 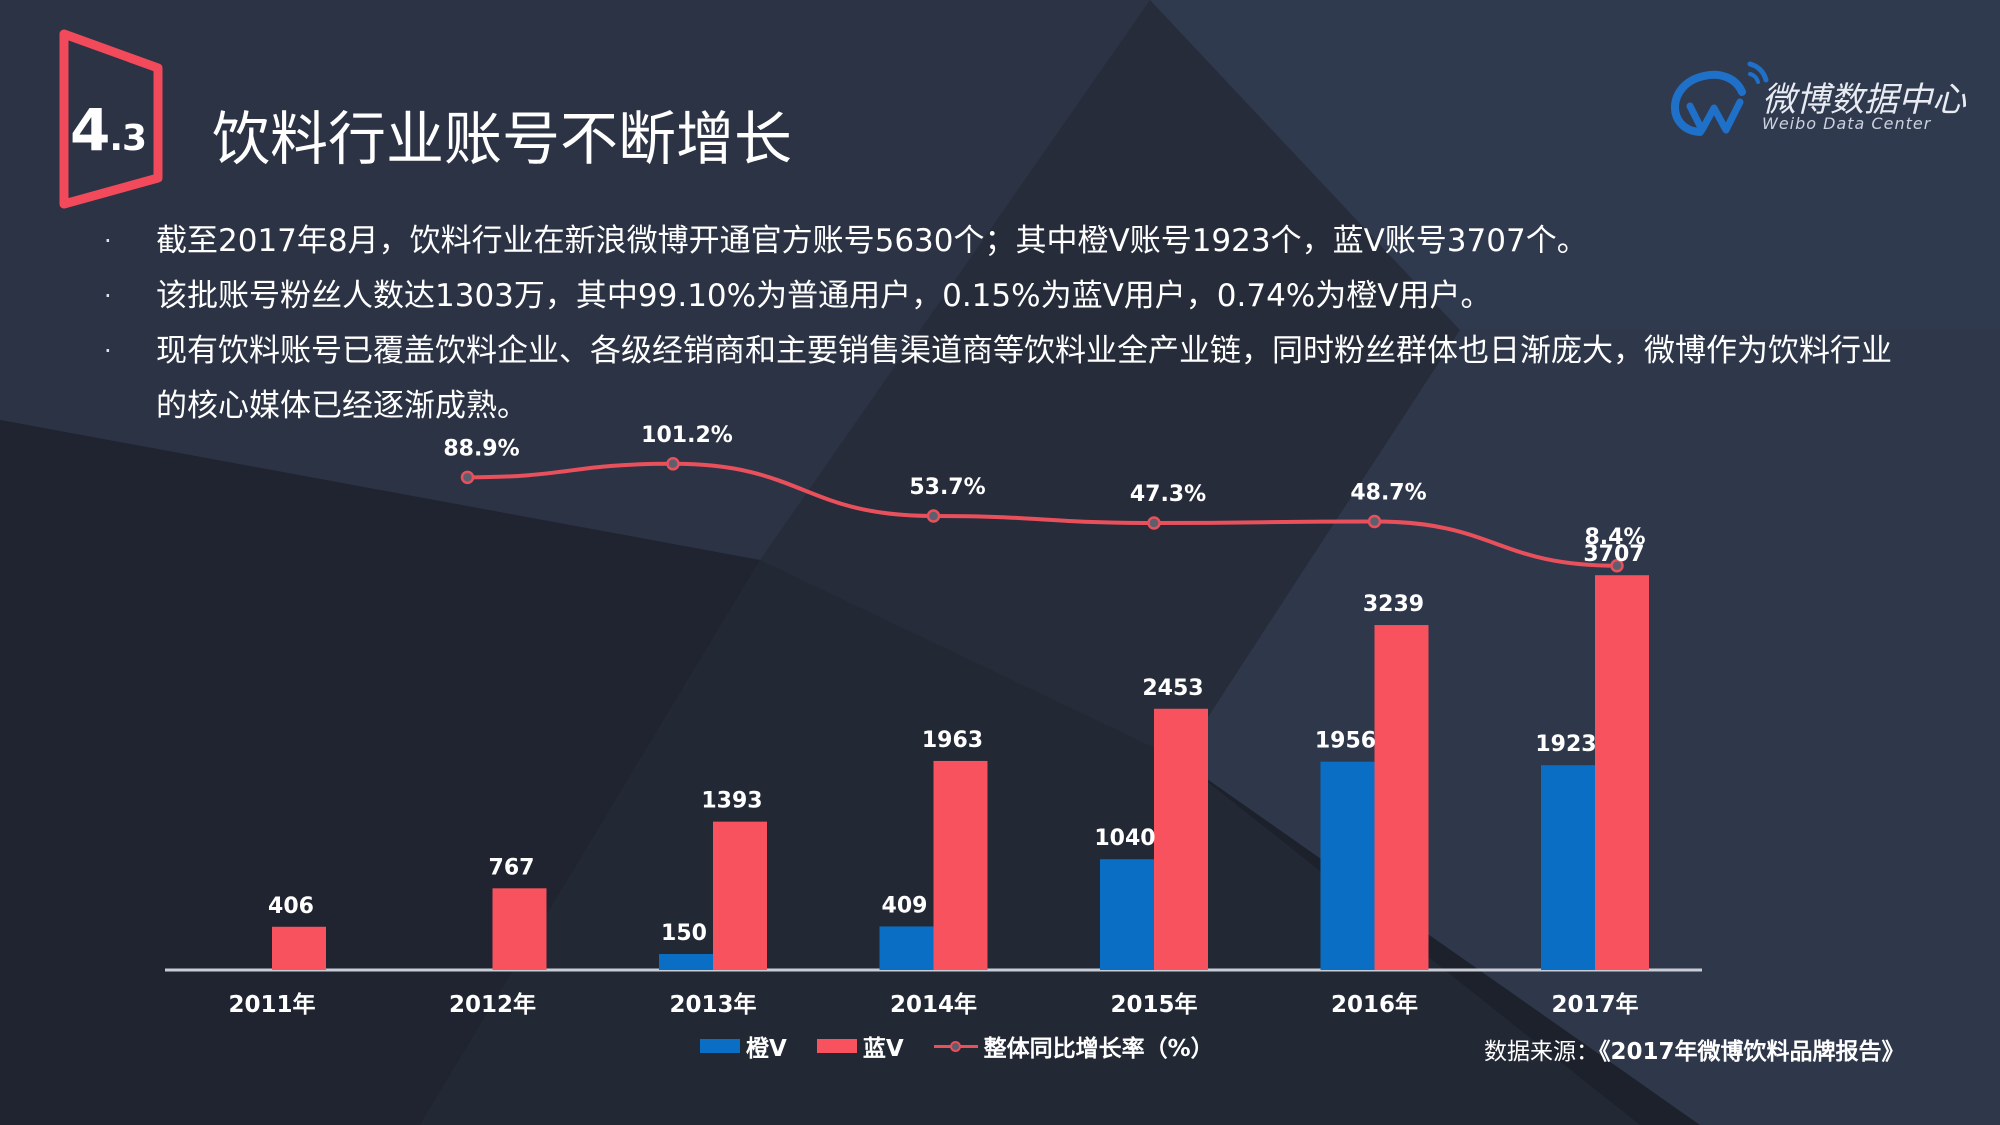 I want to click on legend-label: 整体同比增长率（%）, so click(x=1098, y=1049).